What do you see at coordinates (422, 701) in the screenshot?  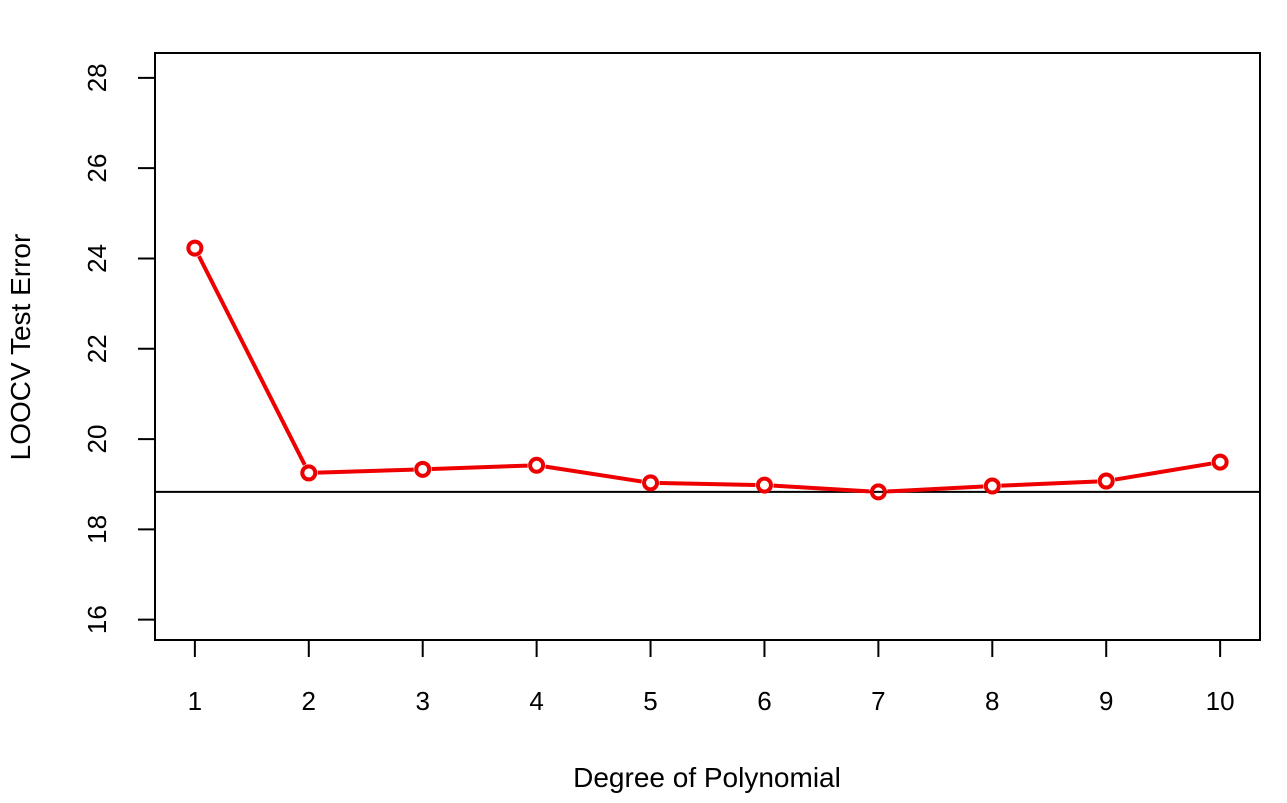 I see `x-tick-label: 3` at bounding box center [422, 701].